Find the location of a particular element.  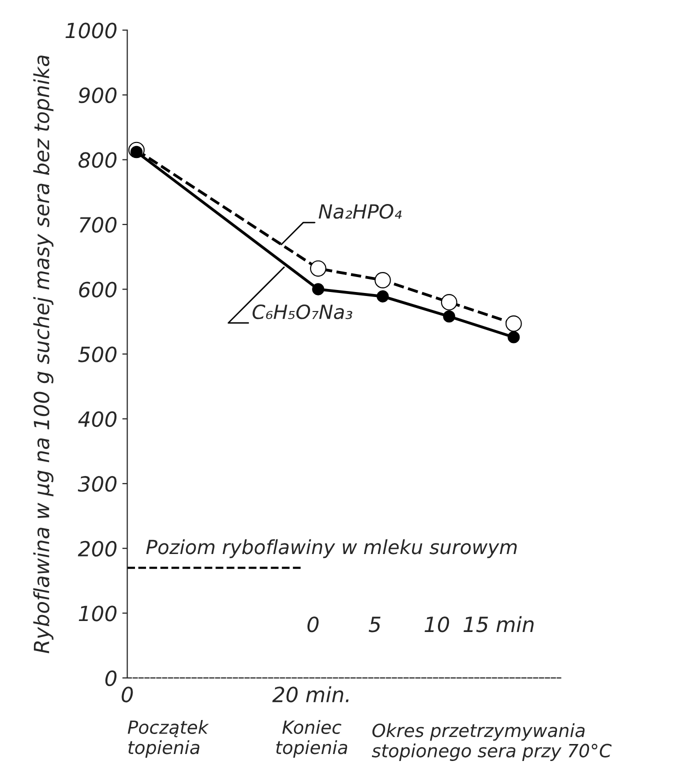

y-tick-label: 500 is located at coordinates (97, 354).